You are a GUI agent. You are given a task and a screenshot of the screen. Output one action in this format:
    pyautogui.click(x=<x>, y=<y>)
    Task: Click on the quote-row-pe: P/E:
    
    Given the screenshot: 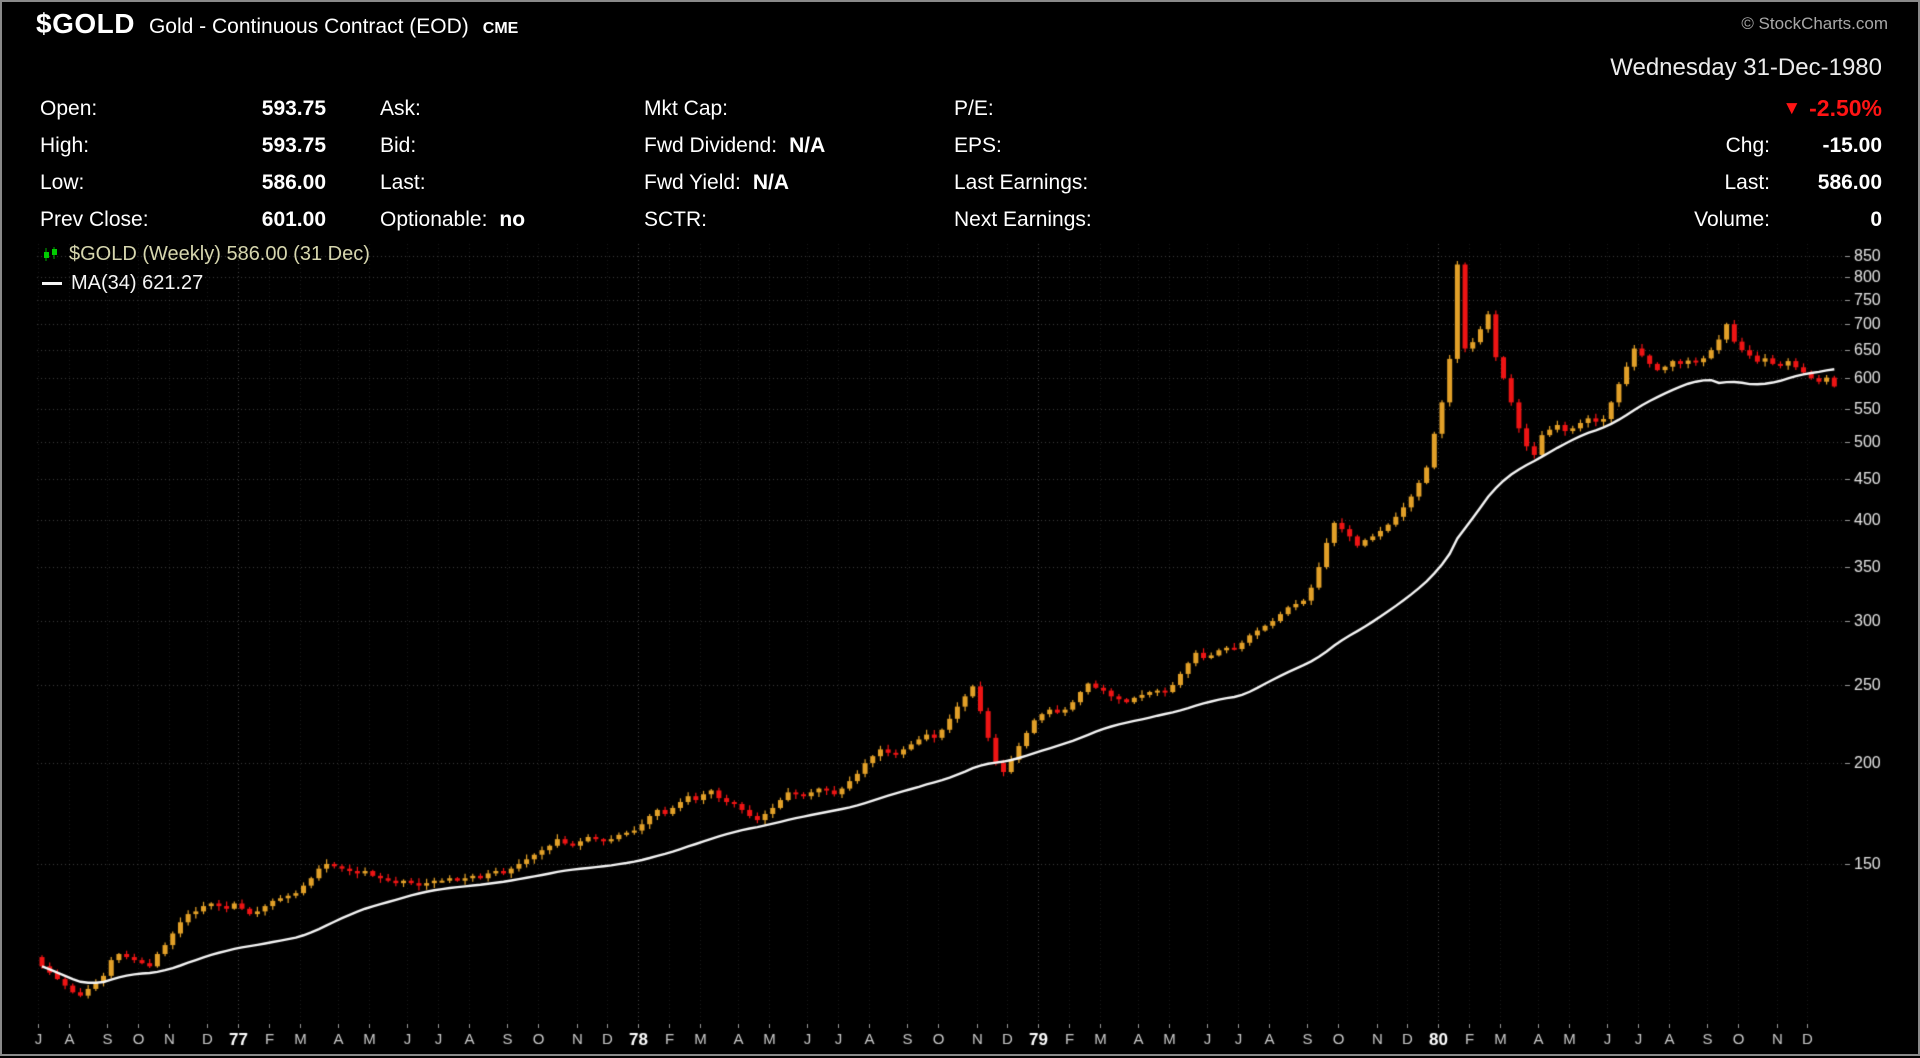 What is the action you would take?
    pyautogui.click(x=974, y=108)
    